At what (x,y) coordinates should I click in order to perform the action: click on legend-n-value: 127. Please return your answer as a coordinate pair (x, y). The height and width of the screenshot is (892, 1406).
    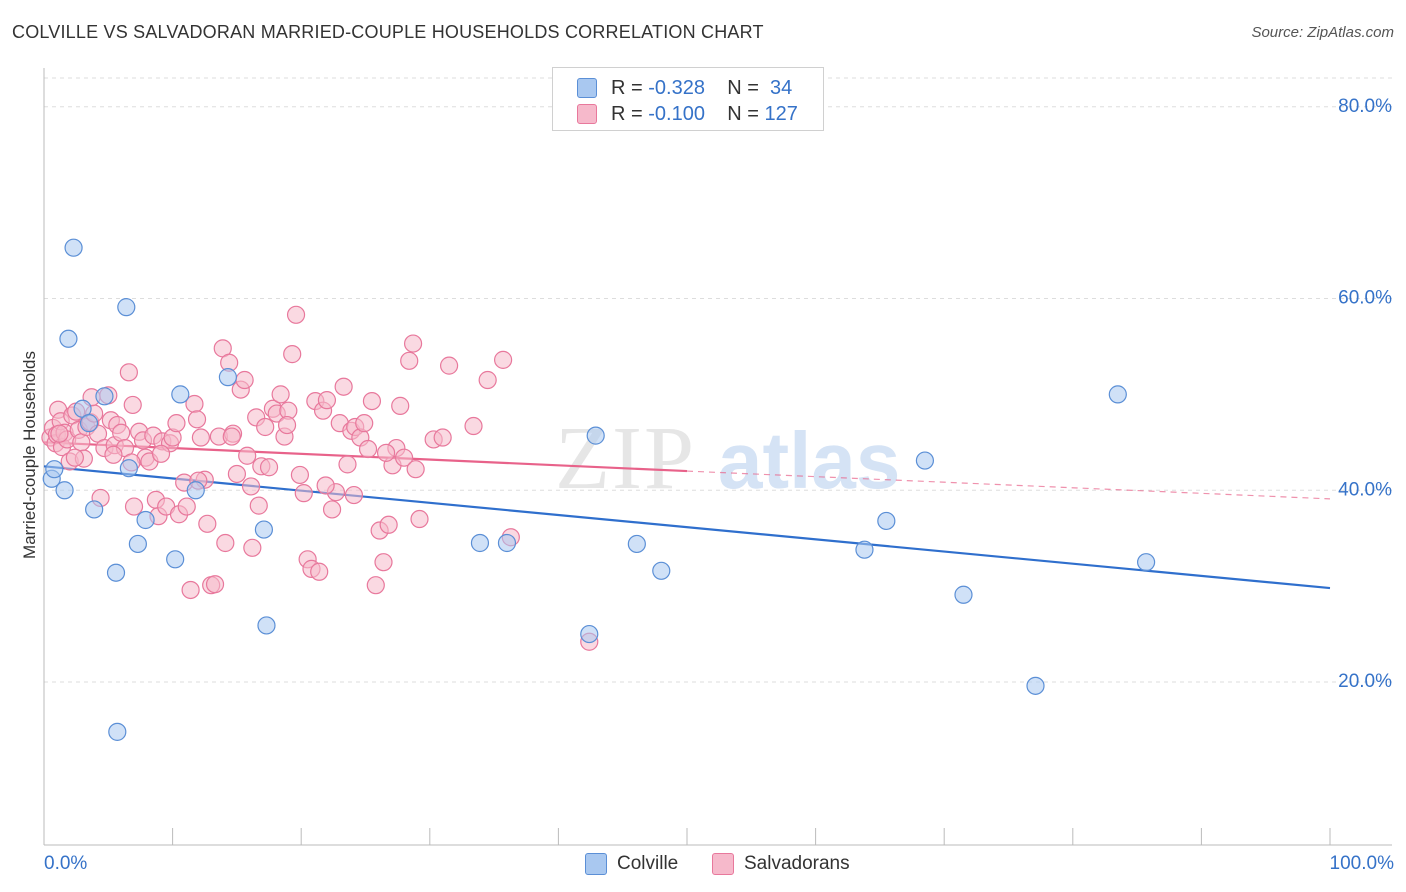
    Looking at the image, I should click on (781, 114).